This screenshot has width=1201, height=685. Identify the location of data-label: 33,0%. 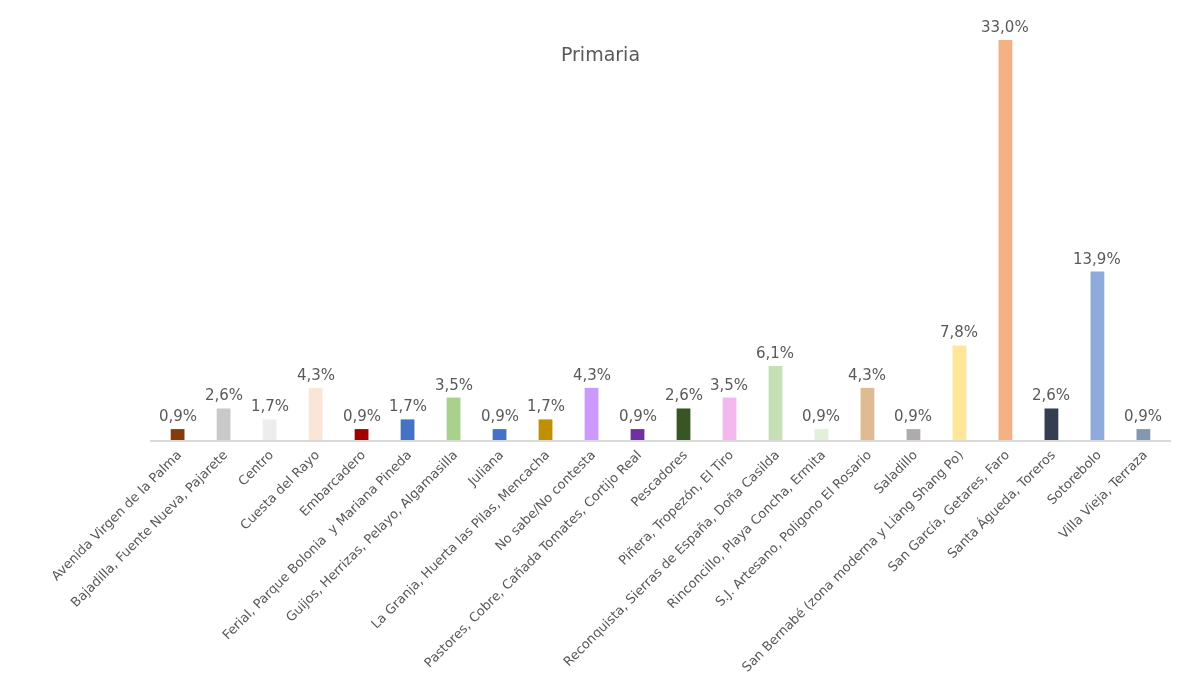
(1005, 27).